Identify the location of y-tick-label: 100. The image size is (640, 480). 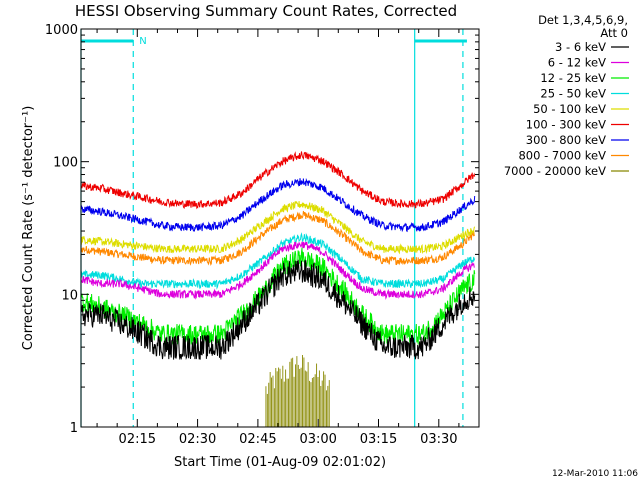
(65, 163).